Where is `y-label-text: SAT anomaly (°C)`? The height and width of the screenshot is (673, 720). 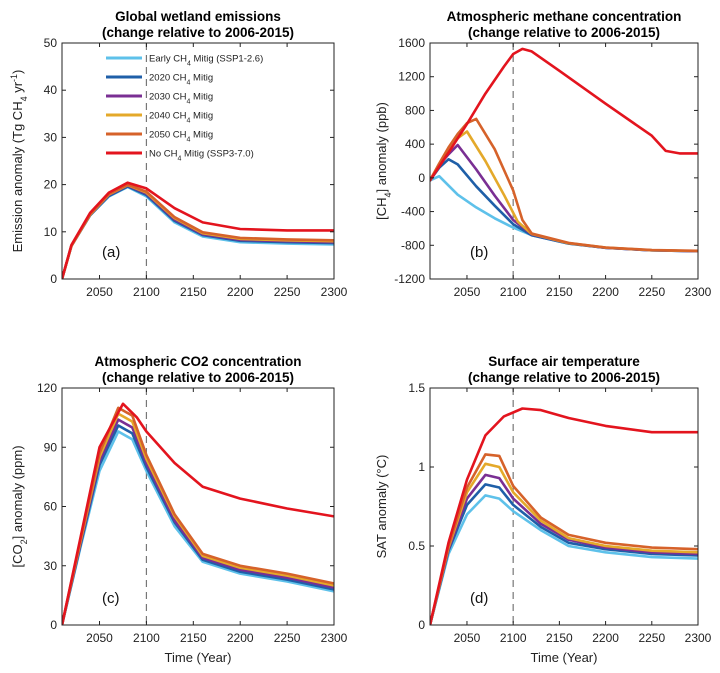
y-label-text: SAT anomaly (°C) is located at coordinates (381, 507).